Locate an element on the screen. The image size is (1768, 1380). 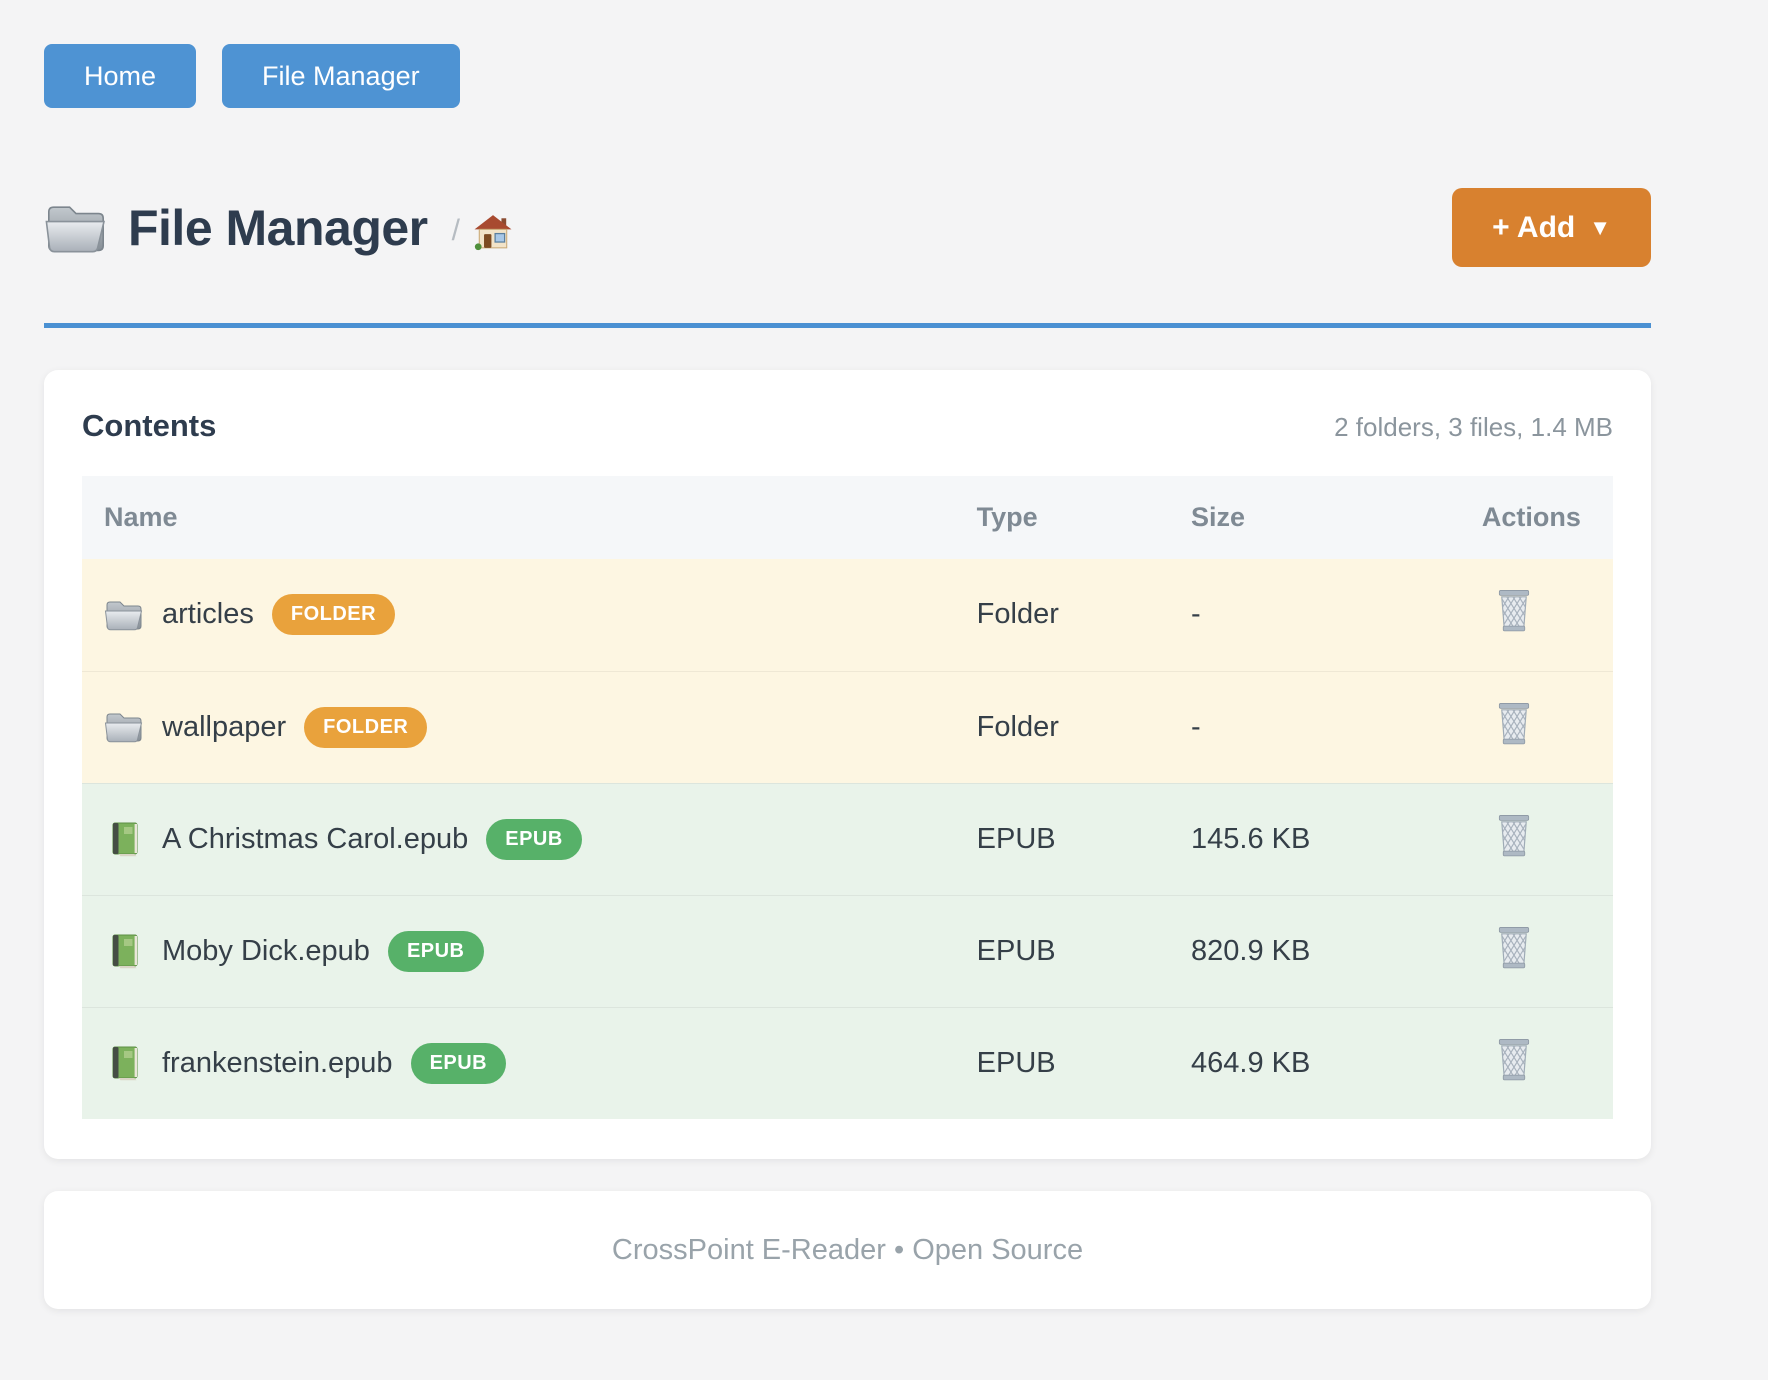
contents-card-header: Contents 2 folders, 3 files, 1.4 MB is located at coordinates (847, 426).